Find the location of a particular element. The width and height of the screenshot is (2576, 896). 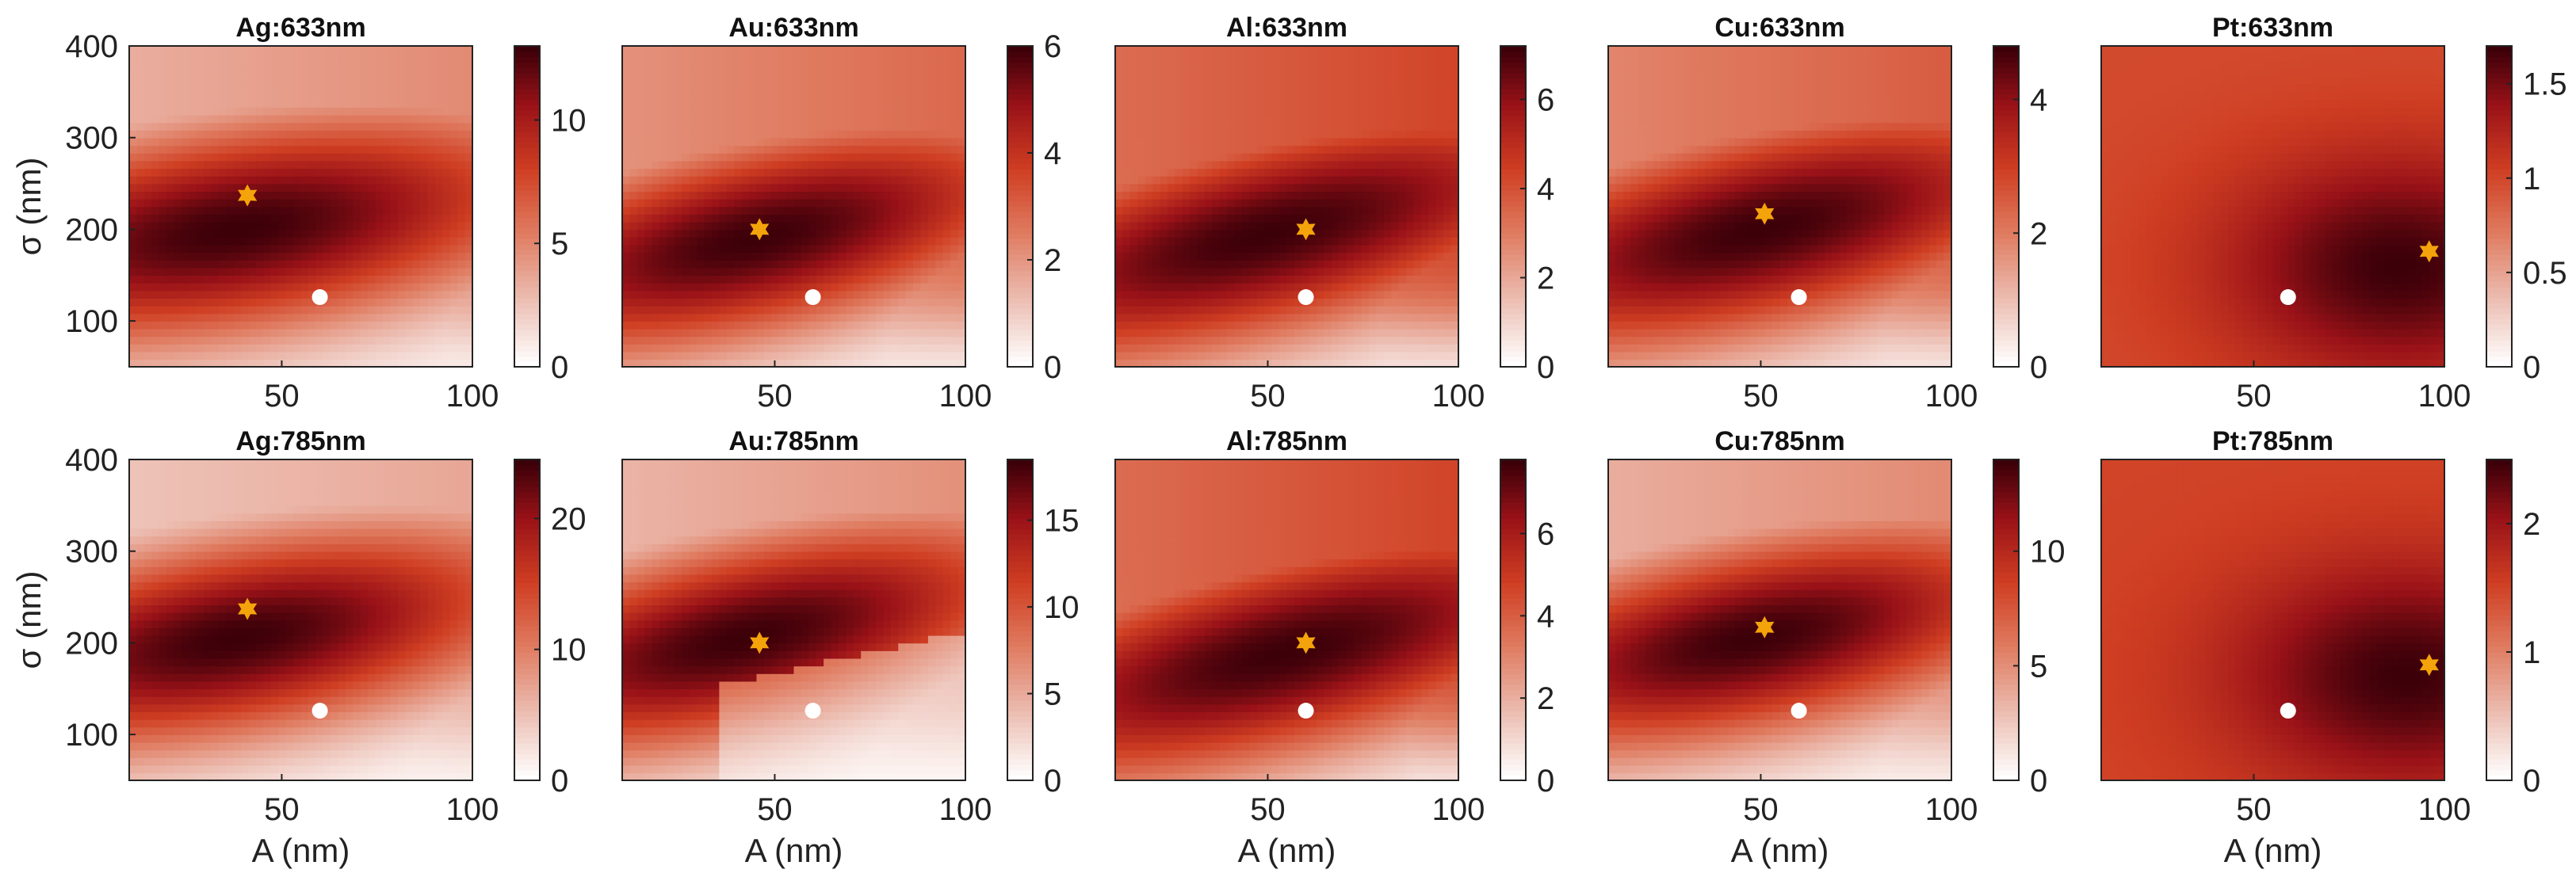

colorbar-swatch is located at coordinates (1020, 124).